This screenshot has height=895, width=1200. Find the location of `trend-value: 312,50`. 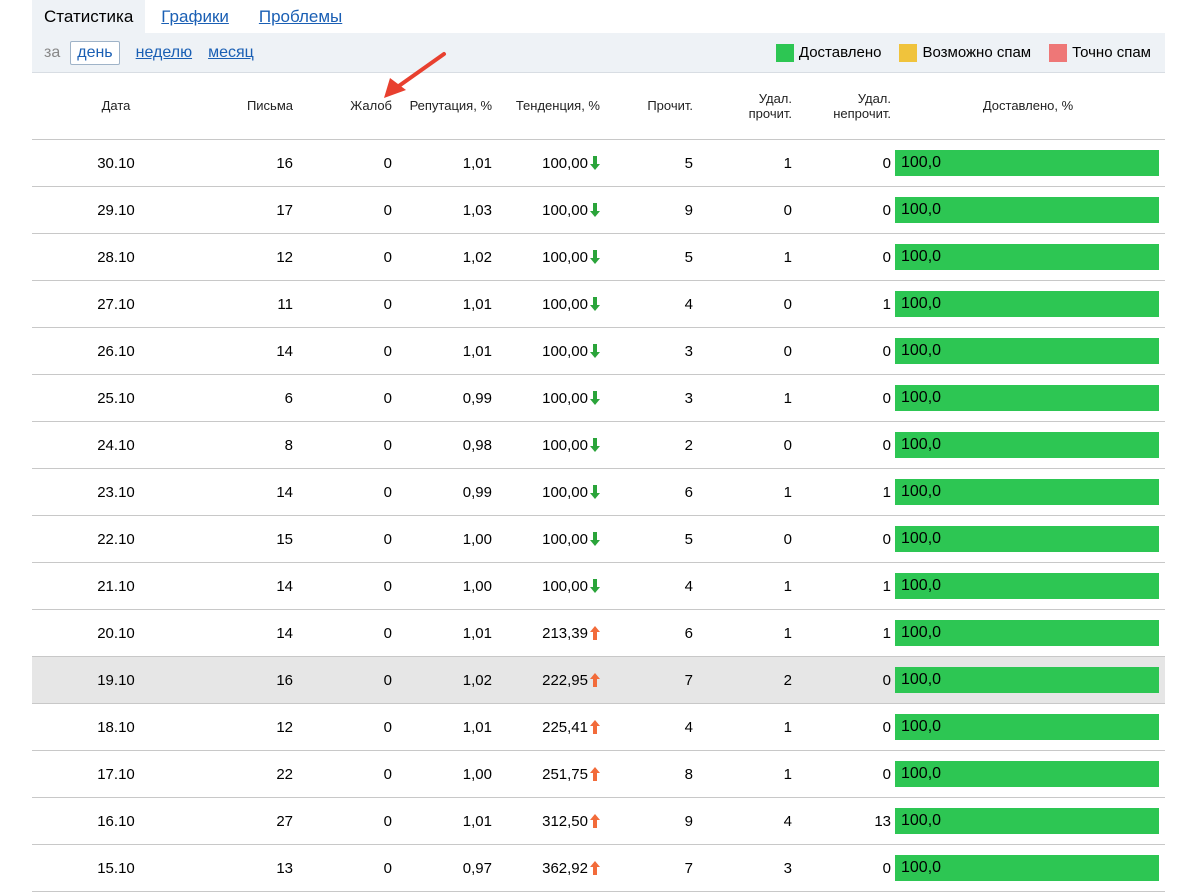

trend-value: 312,50 is located at coordinates (571, 821).